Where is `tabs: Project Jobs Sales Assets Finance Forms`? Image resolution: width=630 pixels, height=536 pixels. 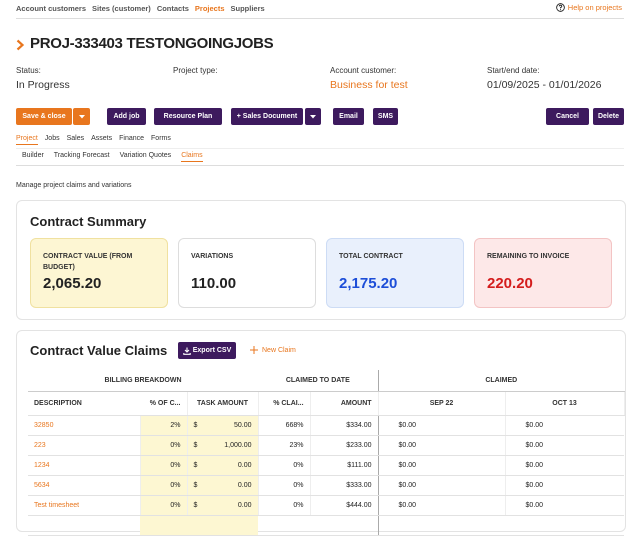
tabs: Project Jobs Sales Assets Finance Forms is located at coordinates (93, 140).